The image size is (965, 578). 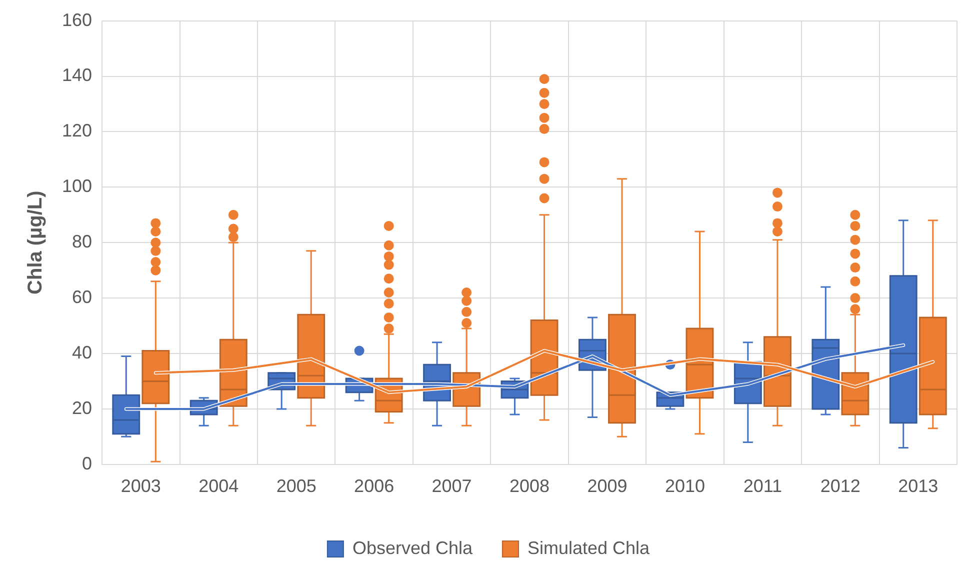 What do you see at coordinates (77, 75) in the screenshot?
I see `y-tick-label: 140` at bounding box center [77, 75].